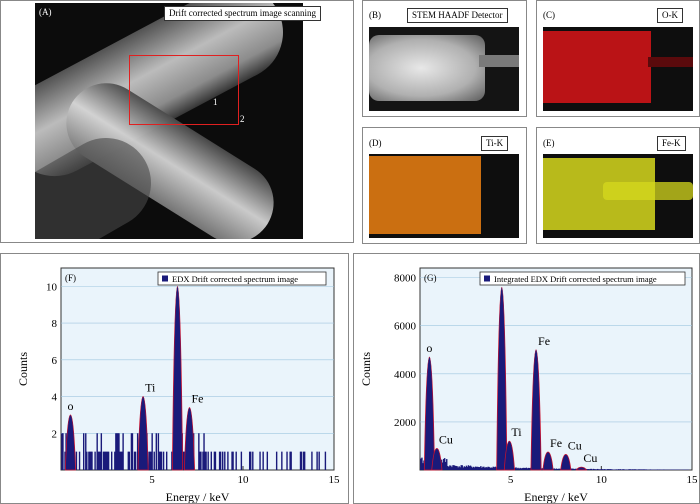  Describe the element at coordinates (242, 278) in the screenshot. I see `chart-legend: EDX Drift corrected spectrum image` at that location.